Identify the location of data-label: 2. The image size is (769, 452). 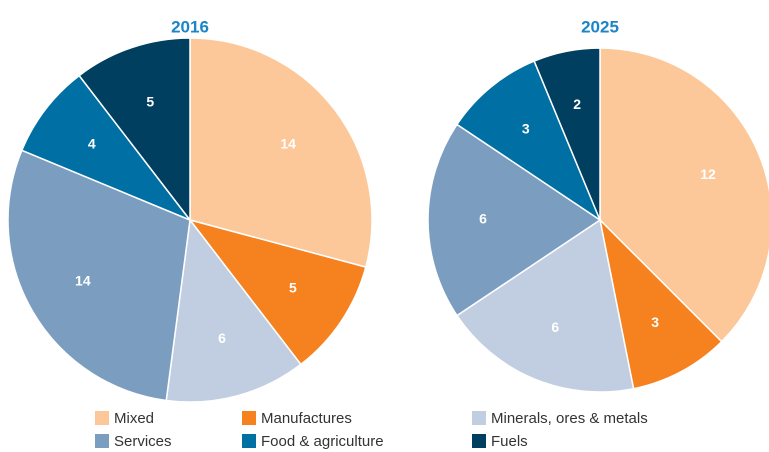
(577, 104).